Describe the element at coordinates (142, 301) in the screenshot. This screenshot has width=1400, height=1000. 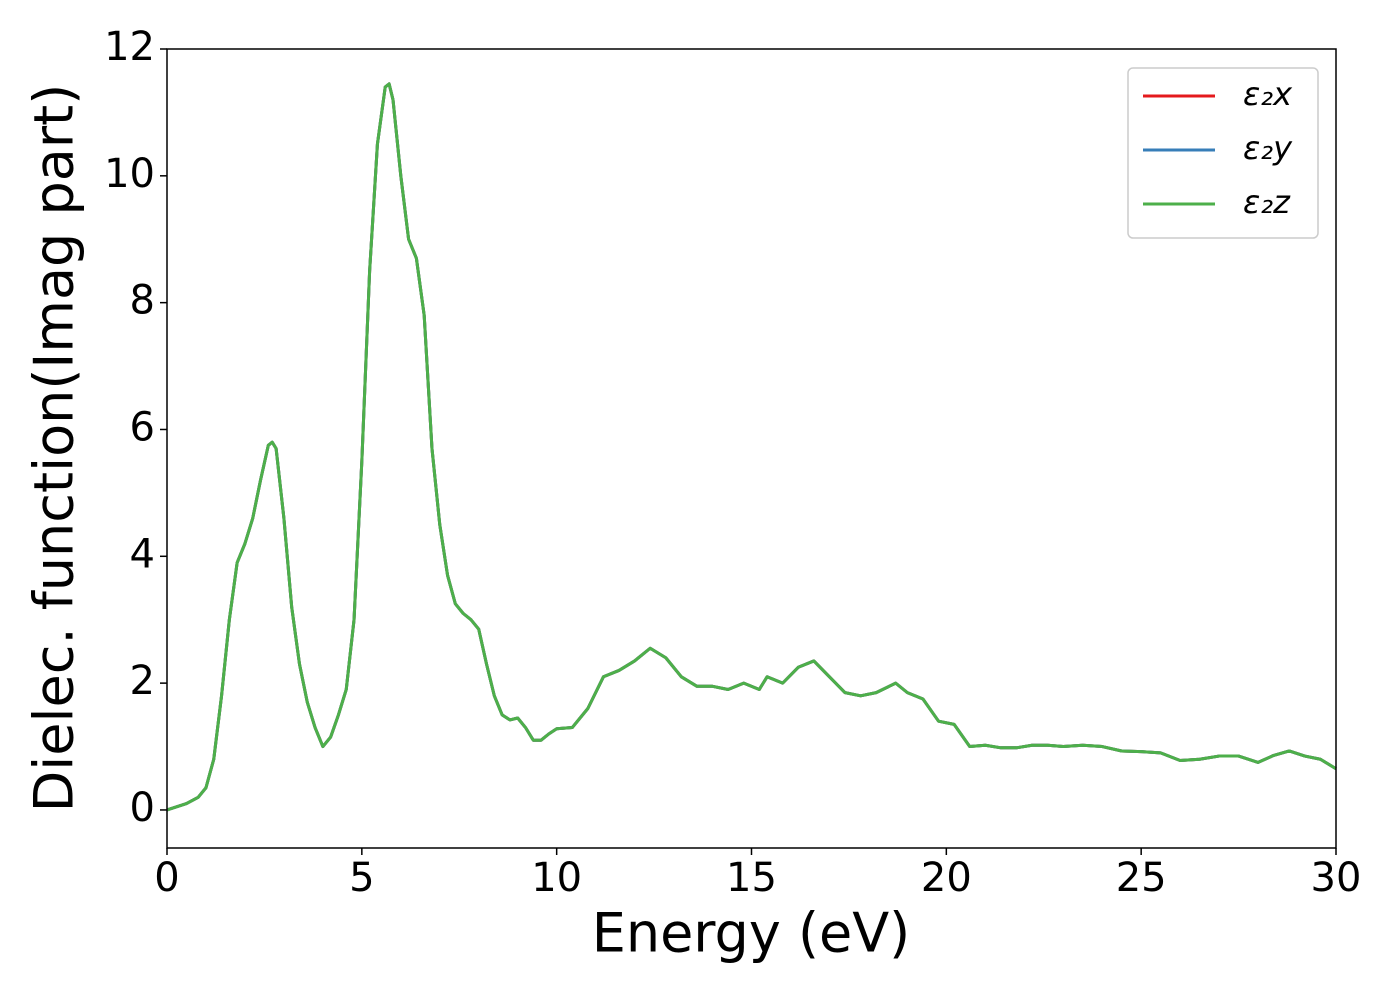
I see `y-tick-label: 8` at that location.